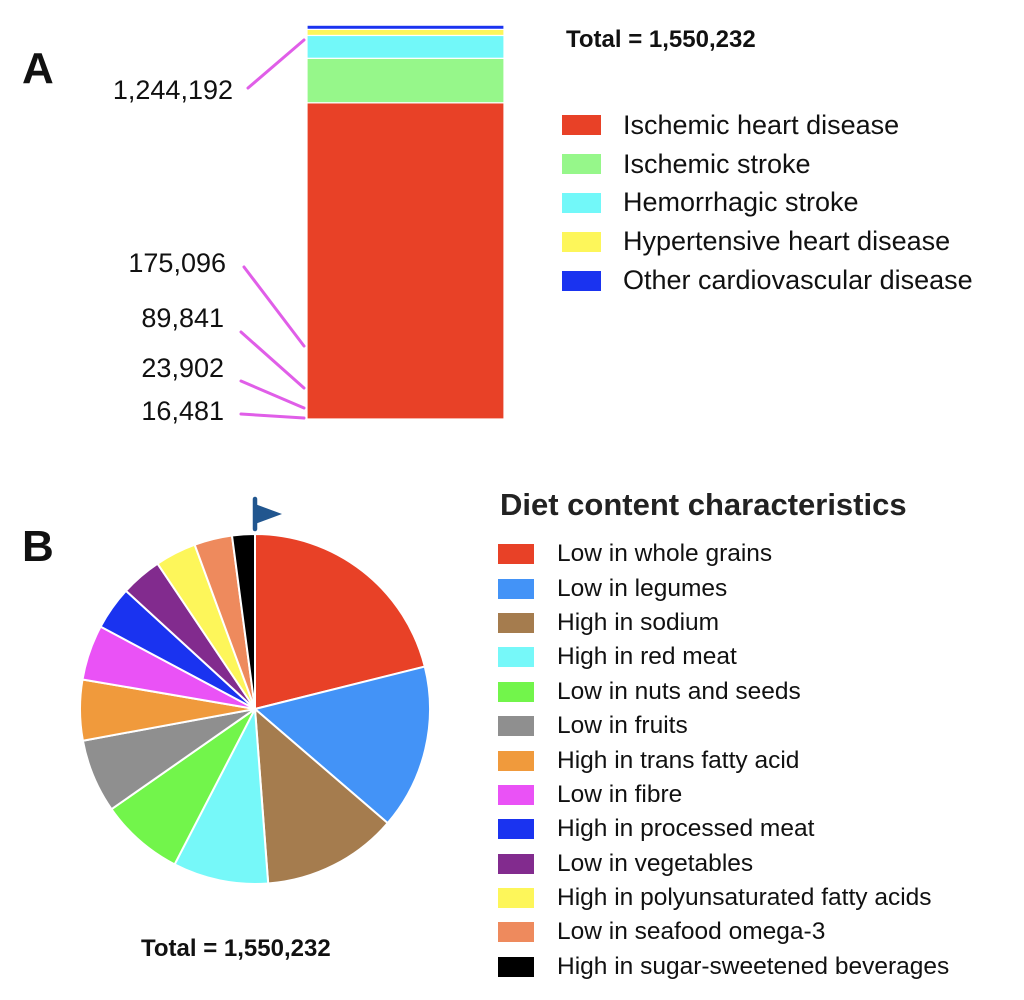  I want to click on value-label-other-cardiovascular-disease: 16,481, so click(182, 411).